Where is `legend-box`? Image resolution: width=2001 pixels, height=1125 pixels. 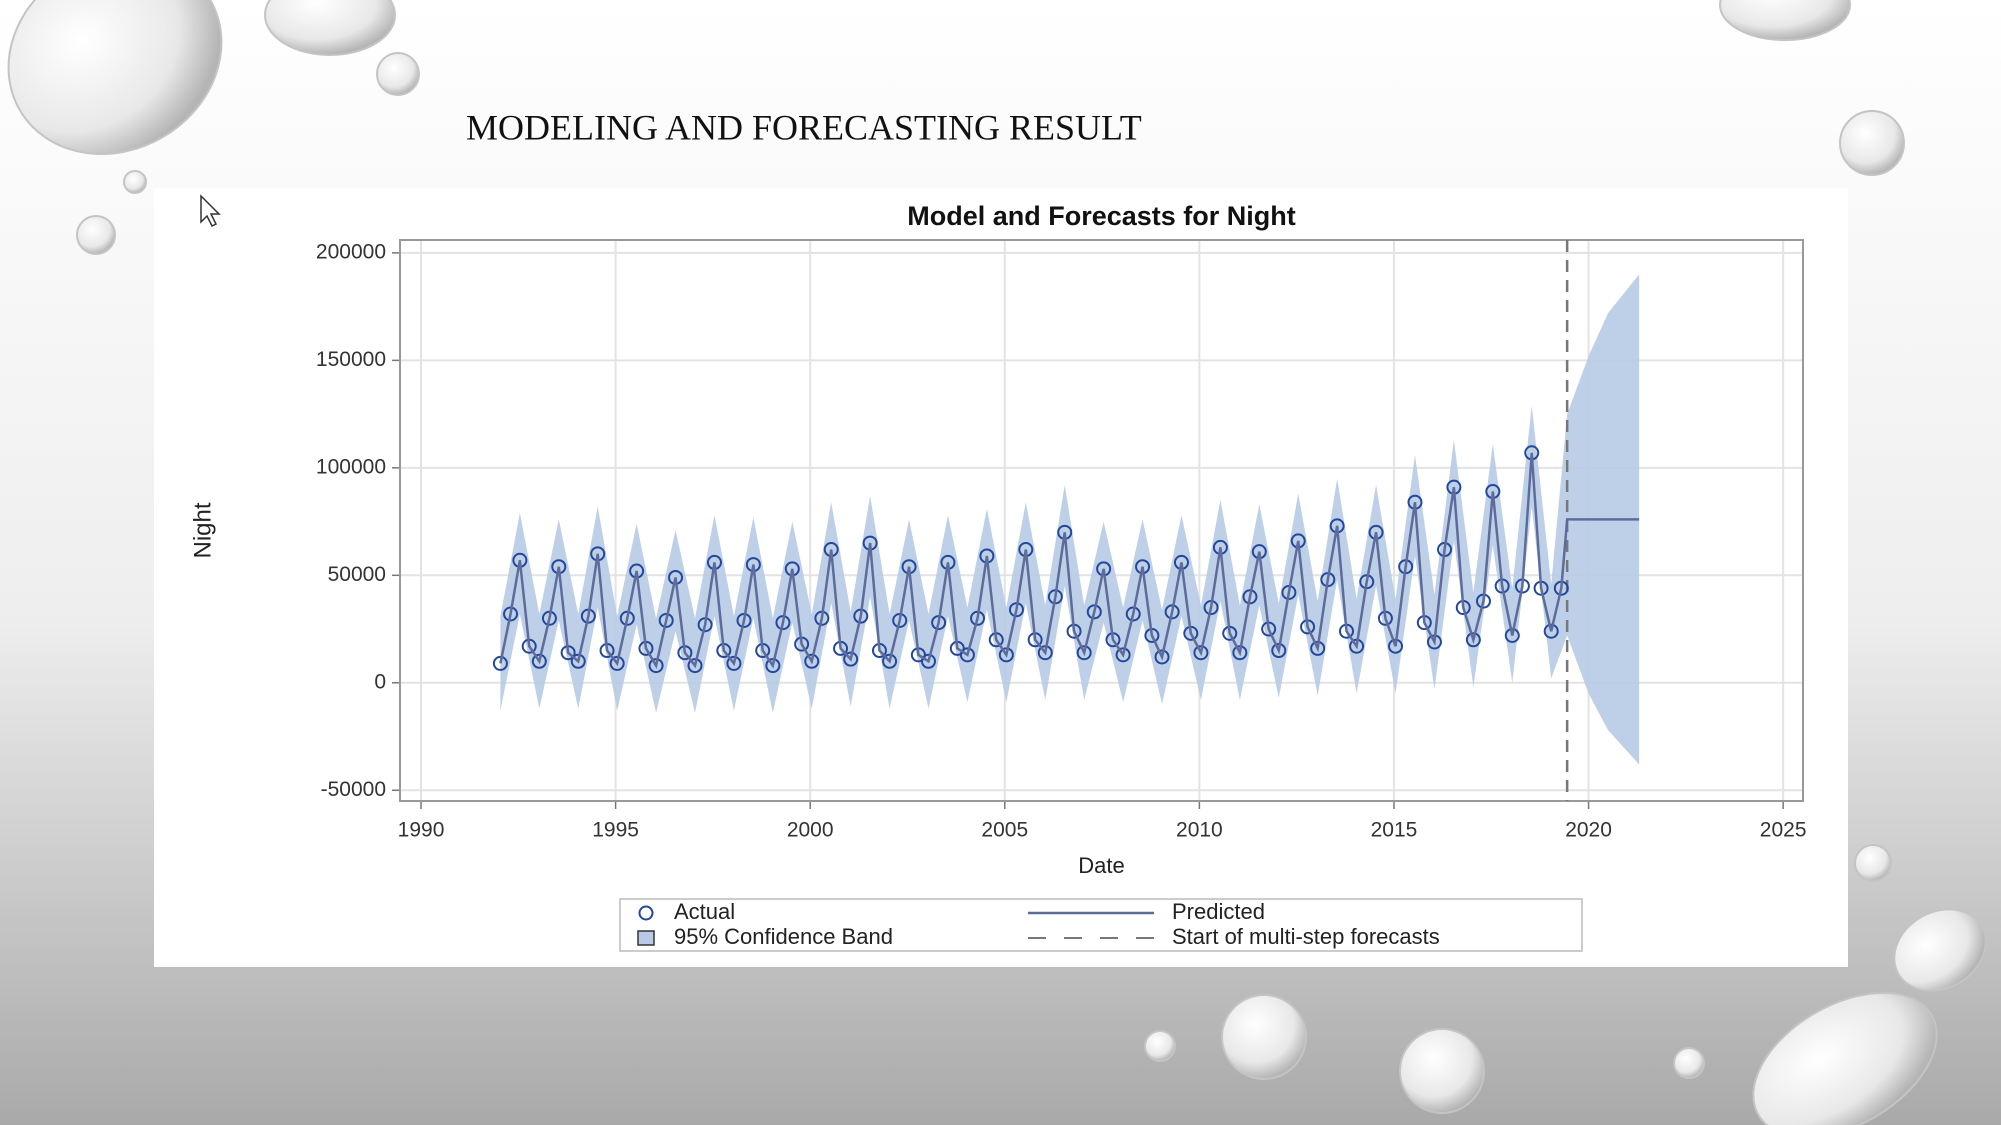
legend-box is located at coordinates (1101, 925).